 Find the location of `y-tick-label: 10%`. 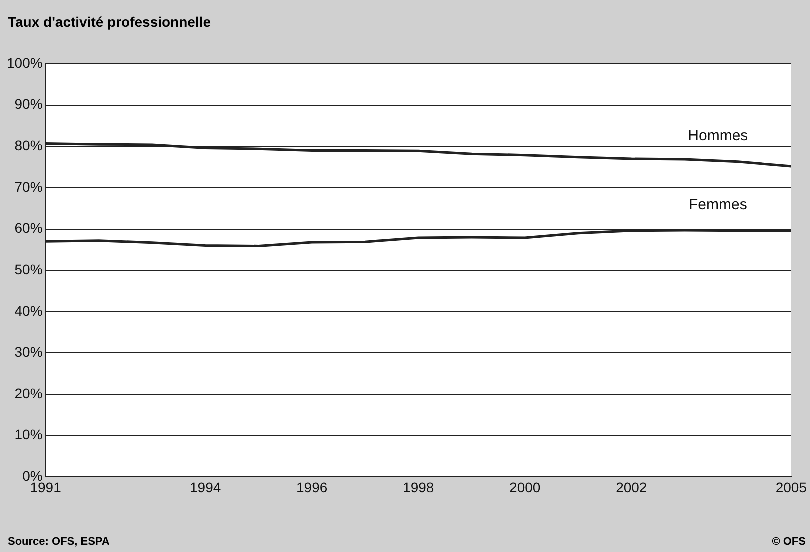

y-tick-label: 10% is located at coordinates (28, 434).